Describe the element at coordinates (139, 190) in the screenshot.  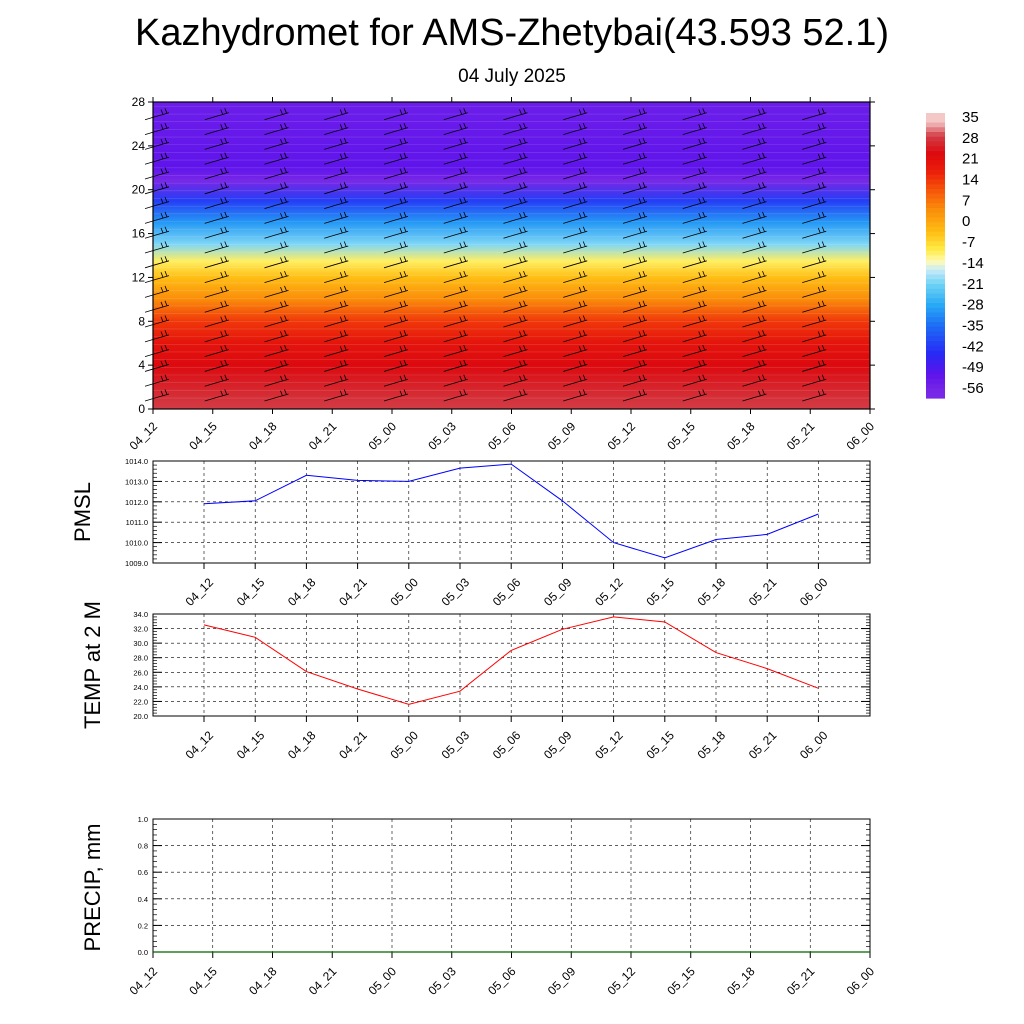
I see `y-tick-label: 20` at that location.